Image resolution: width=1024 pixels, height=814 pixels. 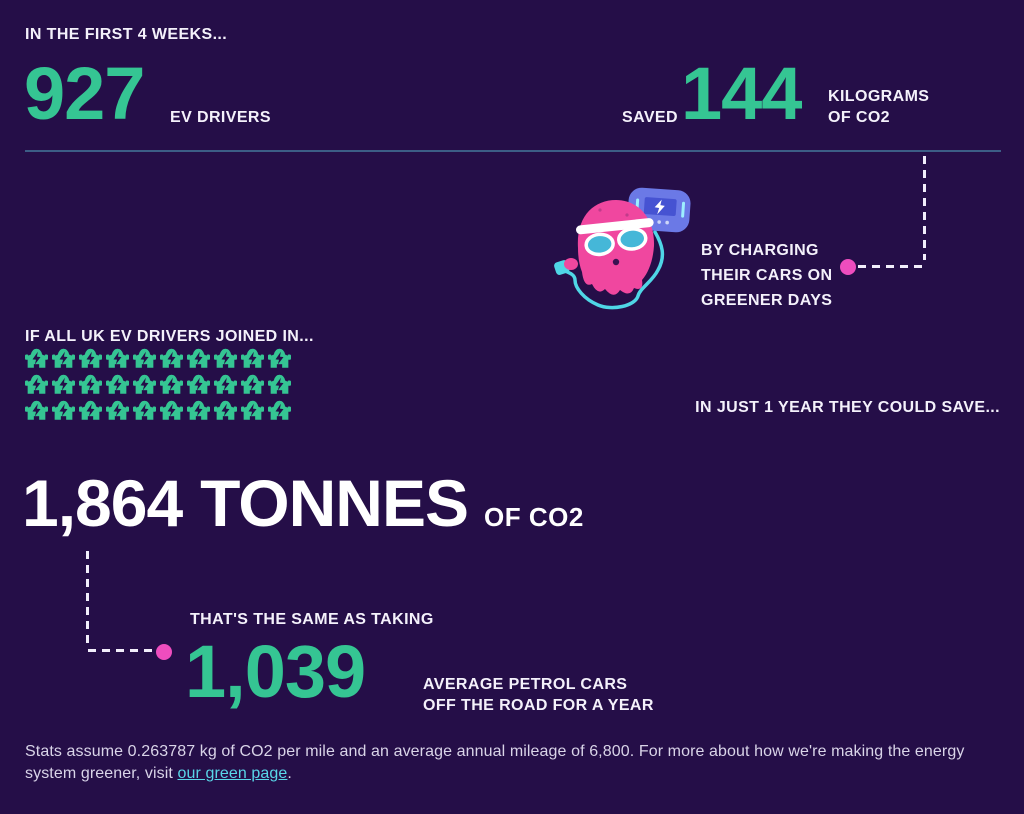 I want to click on connector-dot-top, so click(x=848, y=267).